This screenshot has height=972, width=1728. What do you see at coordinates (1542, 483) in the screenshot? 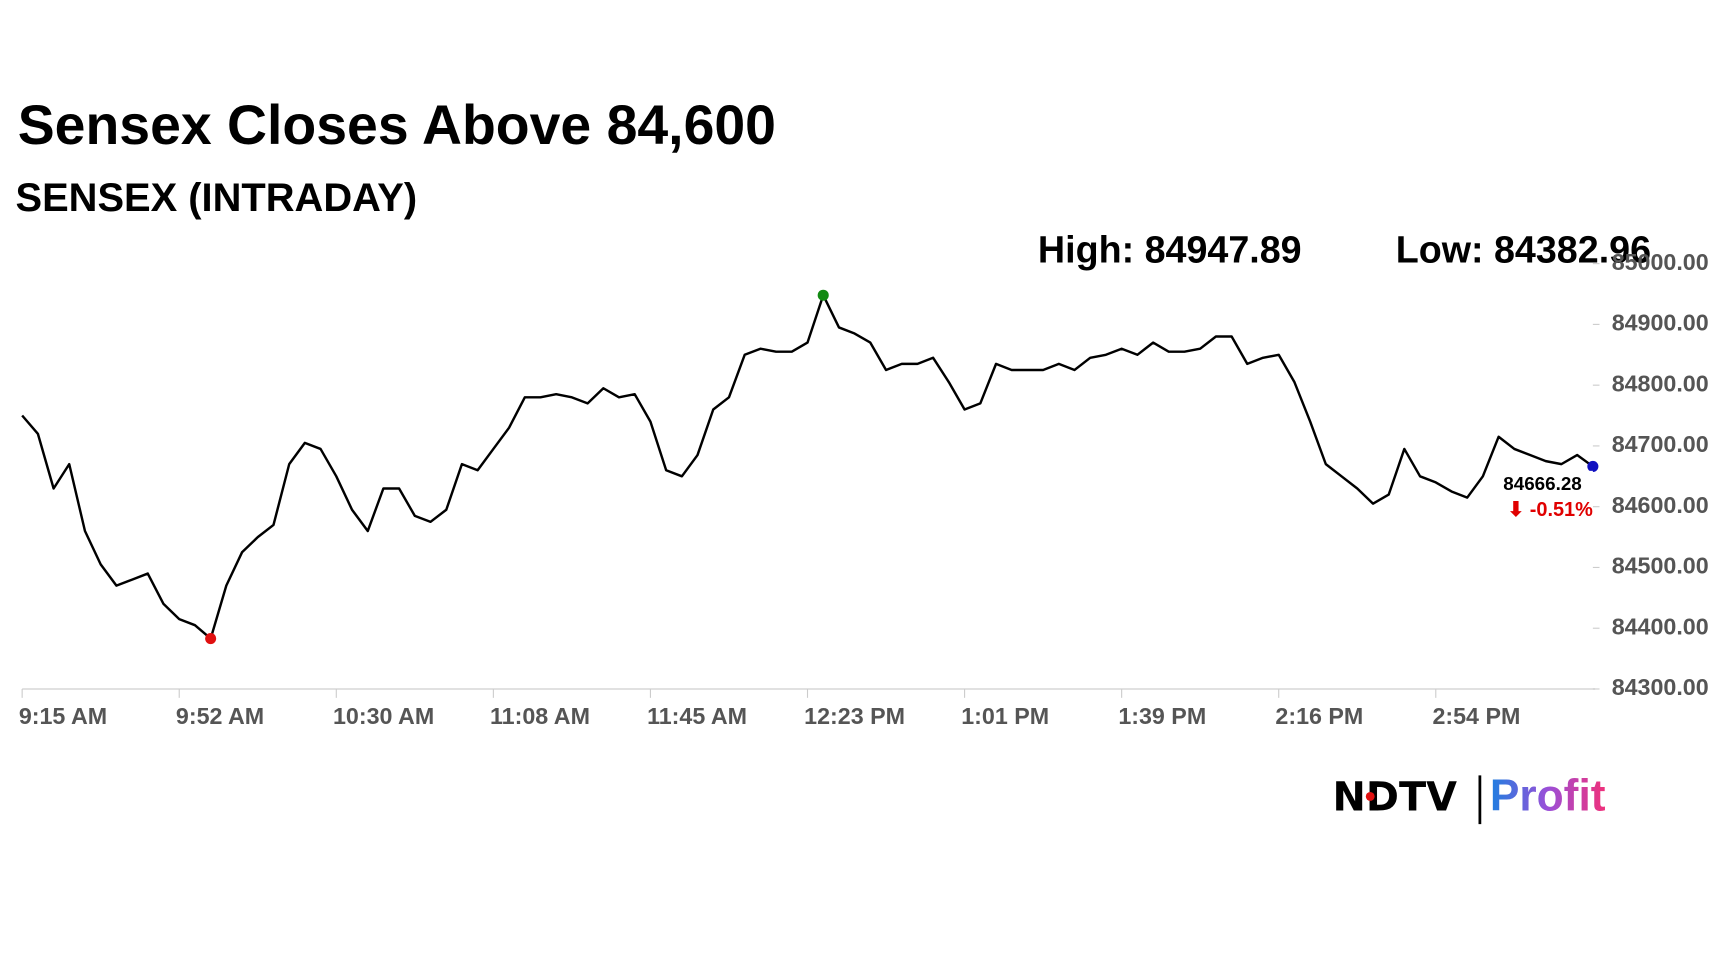
I see `last-value-label: 84666.28` at bounding box center [1542, 483].